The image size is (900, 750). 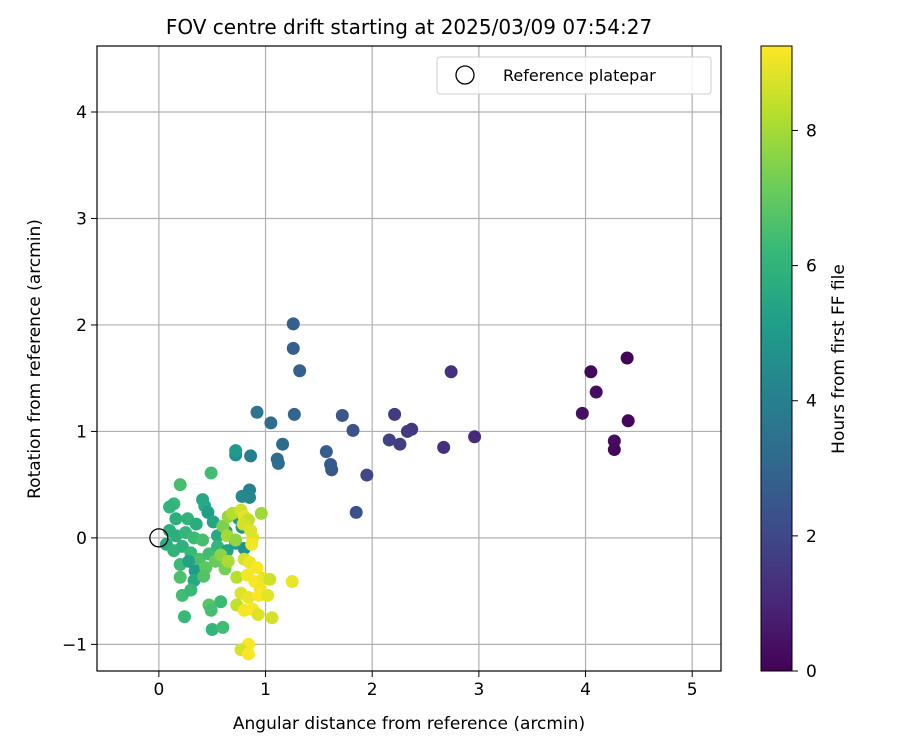 I want to click on x-axis-ticks: 0 1 2 3 4 5, so click(x=425, y=685).